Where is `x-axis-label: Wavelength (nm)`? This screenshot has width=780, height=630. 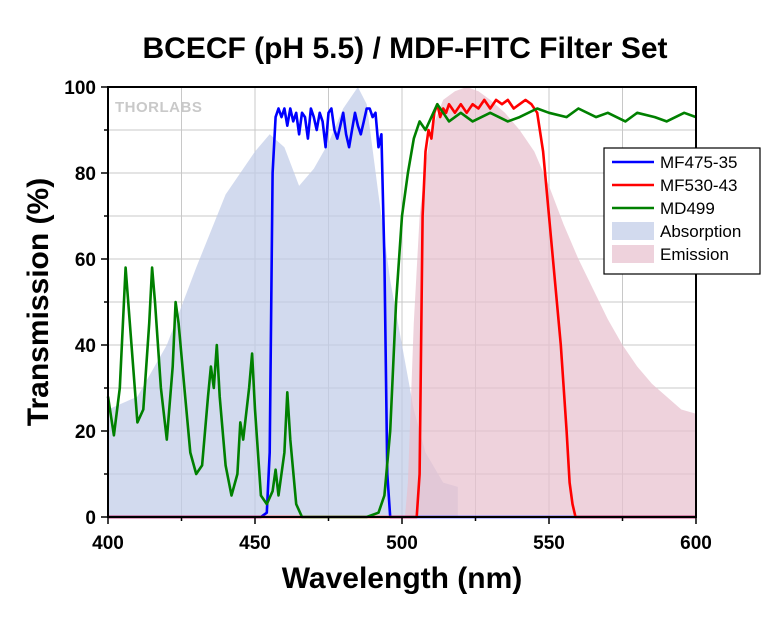
x-axis-label: Wavelength (nm) is located at coordinates (402, 578).